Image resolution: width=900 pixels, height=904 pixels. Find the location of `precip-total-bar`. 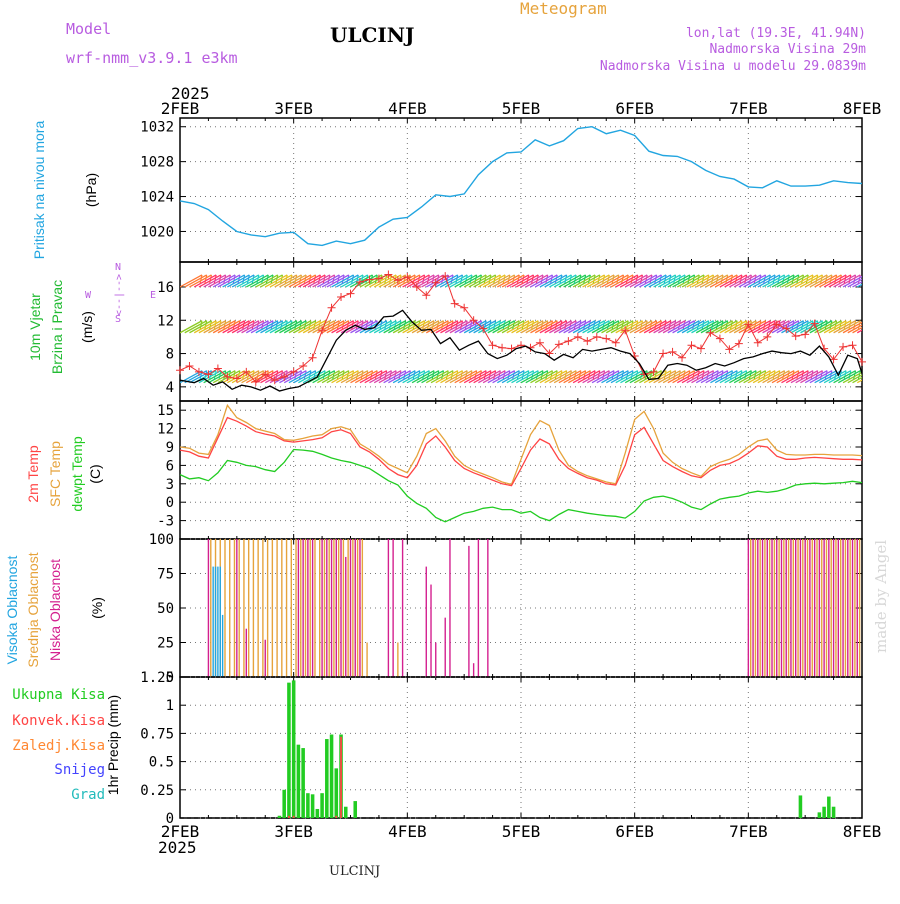

precip-total-bar is located at coordinates (298, 781).